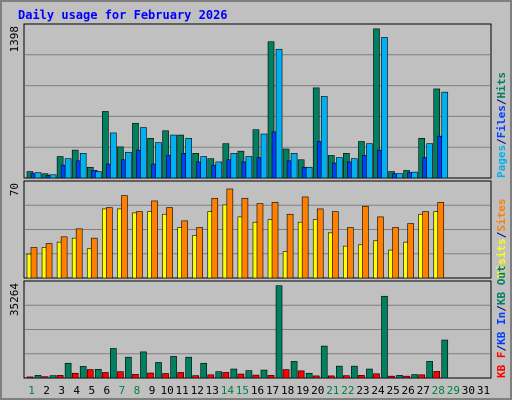 This screenshot has height=400, width=512. Describe the element at coordinates (107, 390) in the screenshot. I see `x-tick-label: 6` at that location.